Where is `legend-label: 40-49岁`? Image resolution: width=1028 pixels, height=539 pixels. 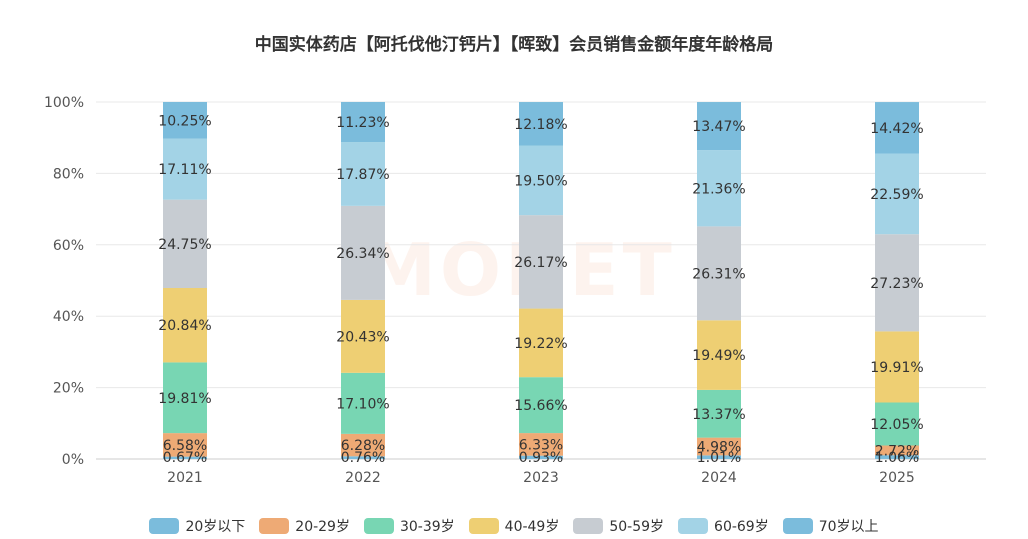 legend-label: 40-49岁 is located at coordinates (532, 527).